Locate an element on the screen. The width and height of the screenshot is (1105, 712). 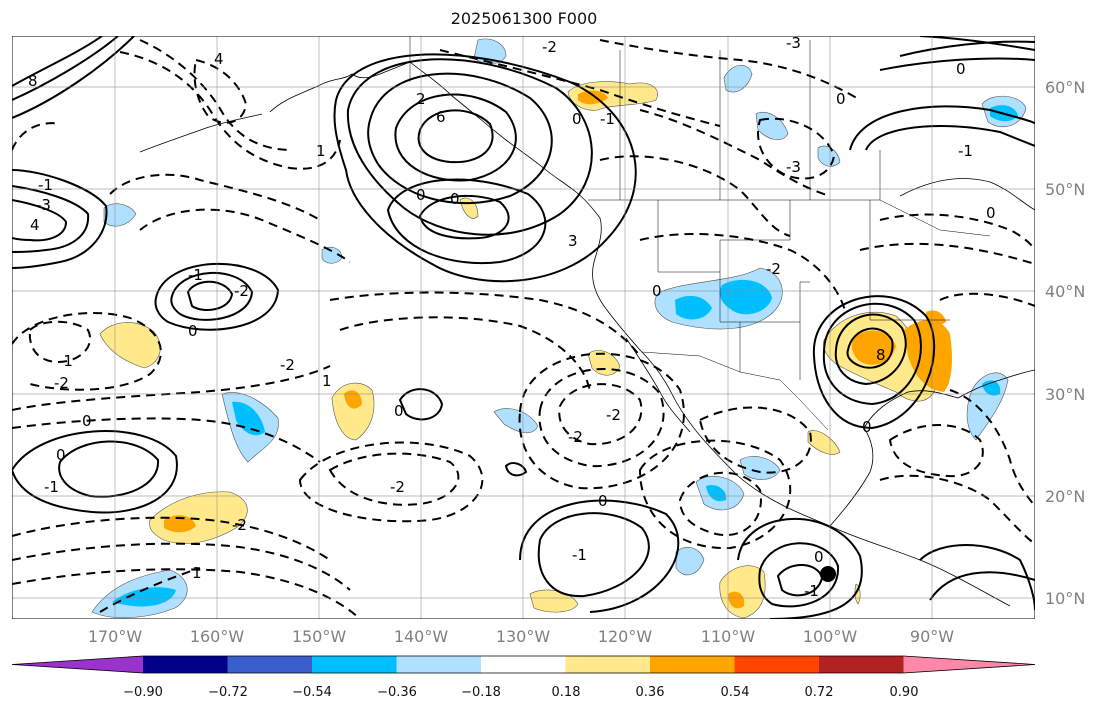
lon-tick-label: 110°W is located at coordinates (728, 636).